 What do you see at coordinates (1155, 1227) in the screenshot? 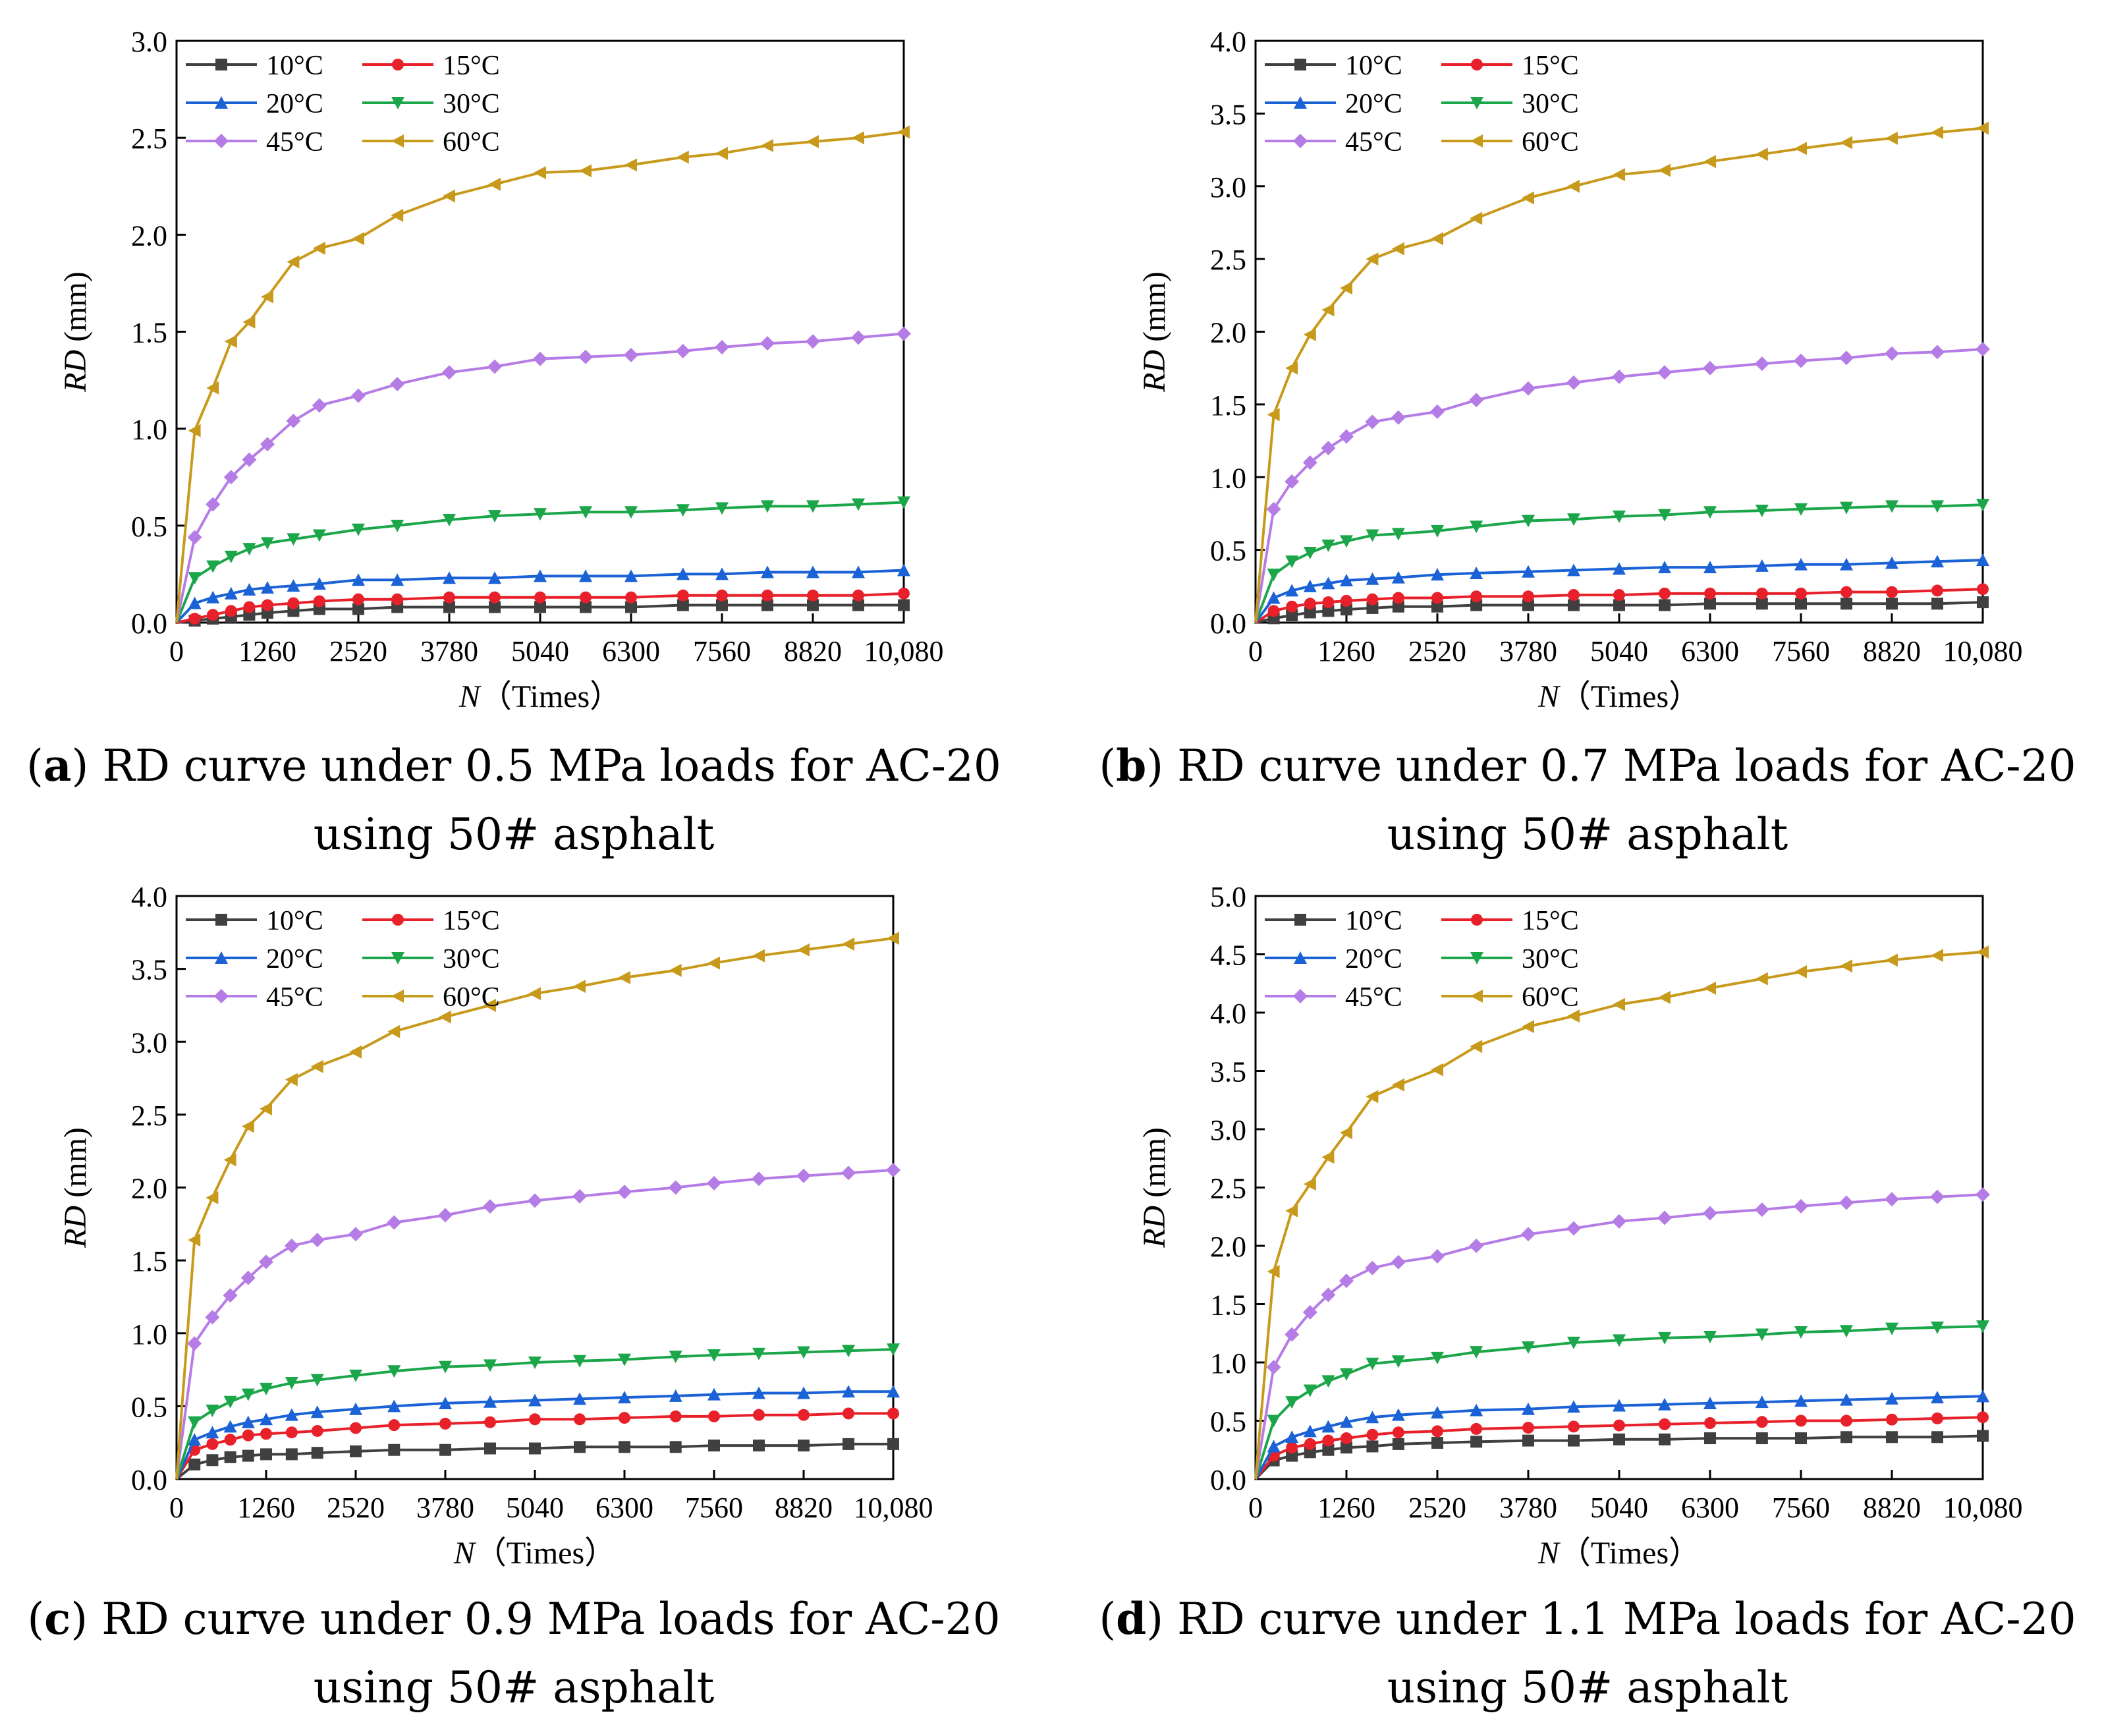
I see `y-axis-label-symbol: RD` at bounding box center [1155, 1227].